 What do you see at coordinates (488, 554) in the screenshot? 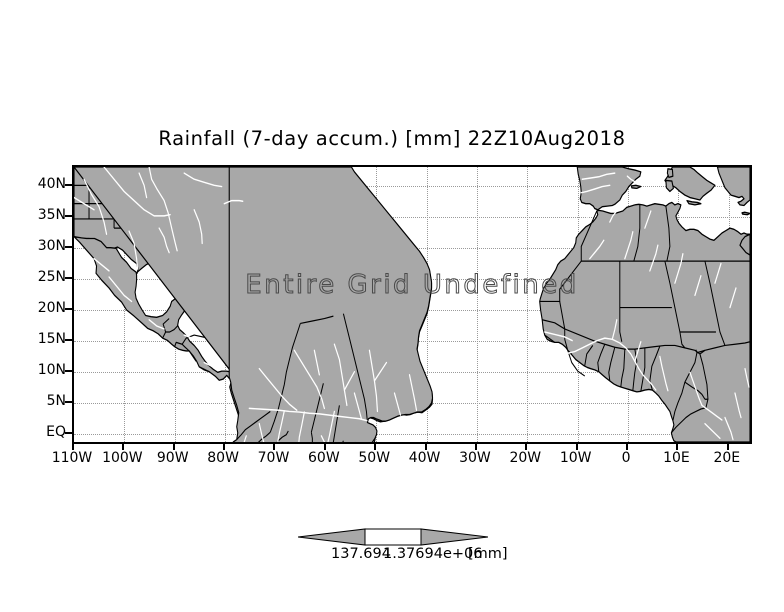
I see `colorbar-units-label: [mm]` at bounding box center [488, 554].